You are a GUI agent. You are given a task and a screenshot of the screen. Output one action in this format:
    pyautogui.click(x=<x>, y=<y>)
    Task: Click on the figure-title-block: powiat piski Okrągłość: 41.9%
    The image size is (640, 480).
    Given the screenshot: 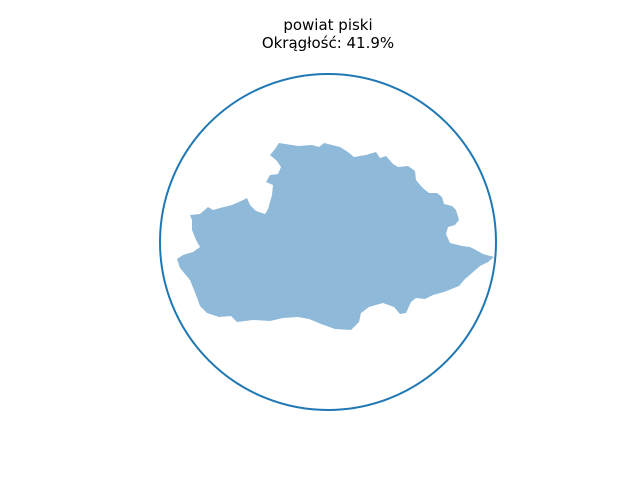 What is the action you would take?
    pyautogui.click(x=320, y=34)
    